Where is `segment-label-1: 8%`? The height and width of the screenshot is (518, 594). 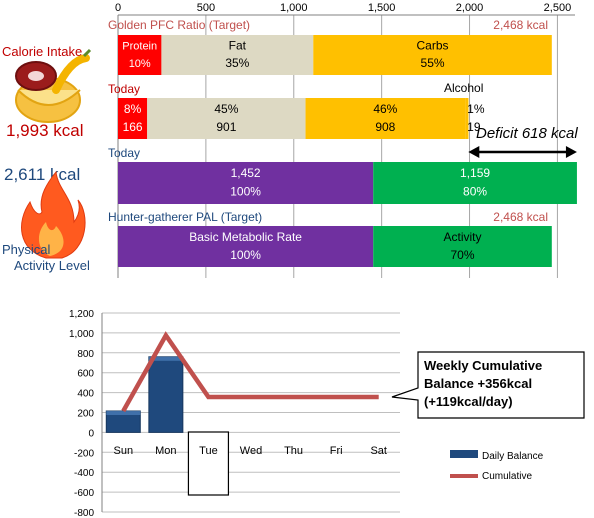 segment-label-1: 8% is located at coordinates (133, 109).